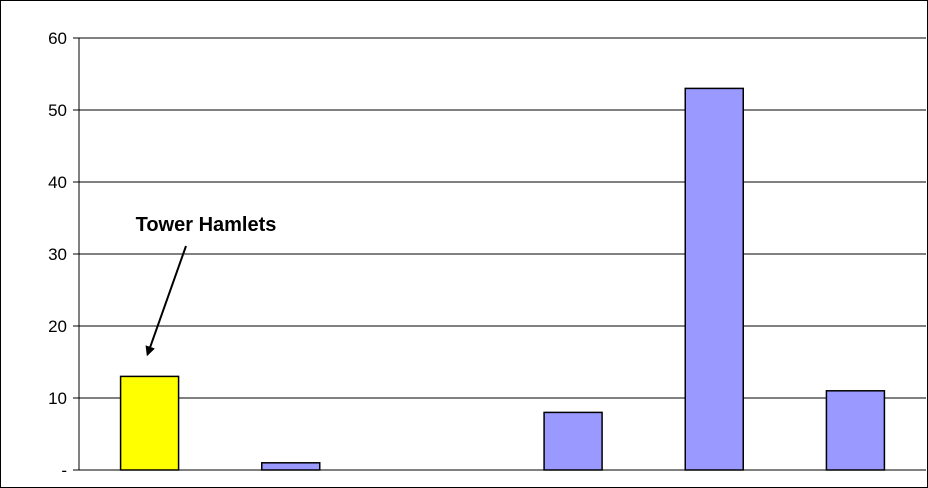  I want to click on annotation: Tower Hamlets, so click(206, 285).